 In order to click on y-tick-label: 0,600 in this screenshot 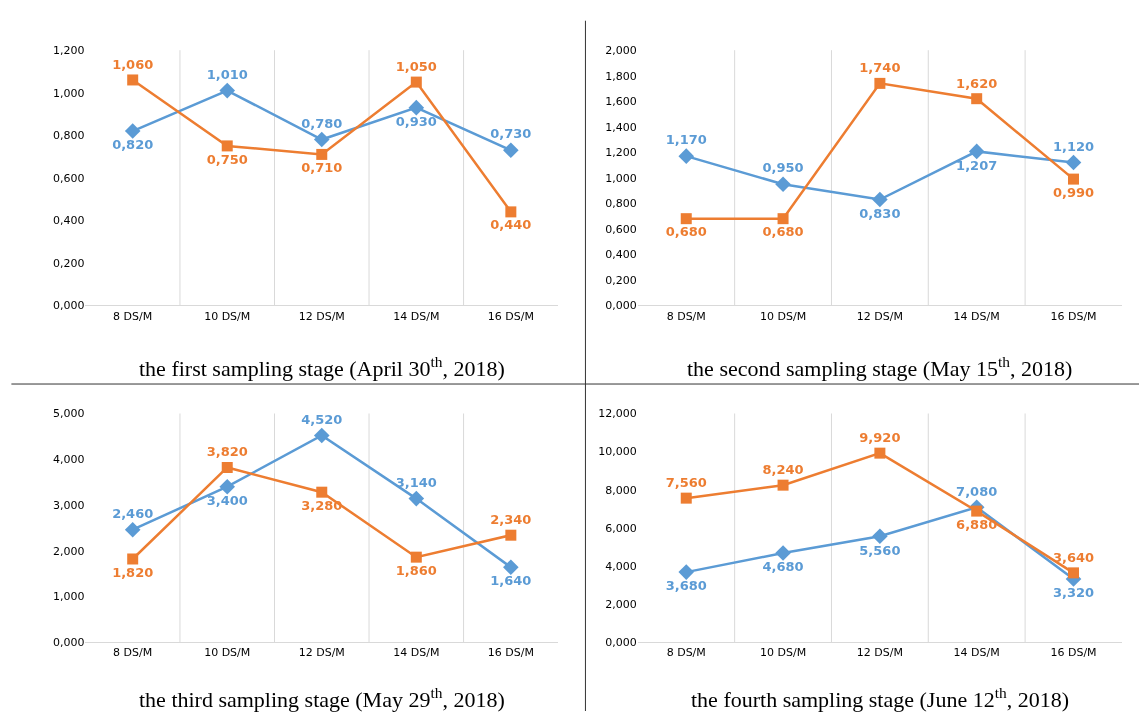, I will do `click(621, 229)`.